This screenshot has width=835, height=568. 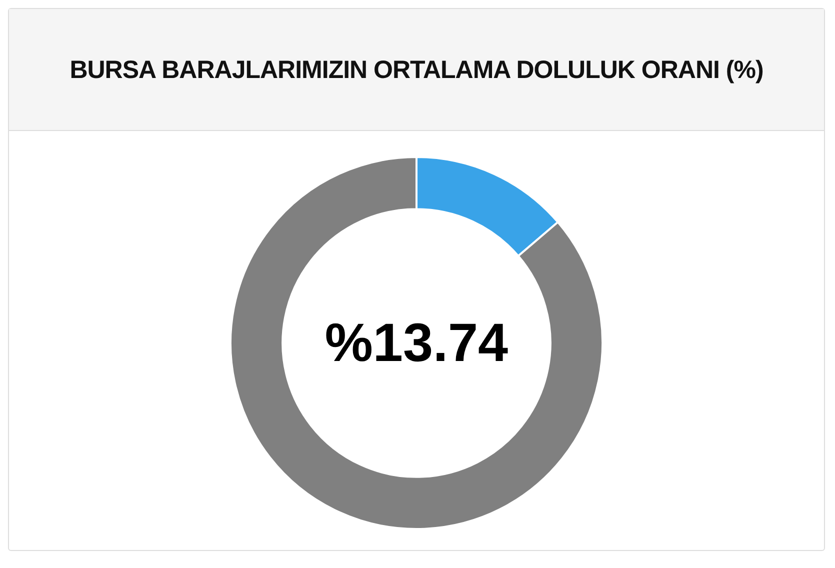 I want to click on data-label: %13.74, so click(x=416, y=343).